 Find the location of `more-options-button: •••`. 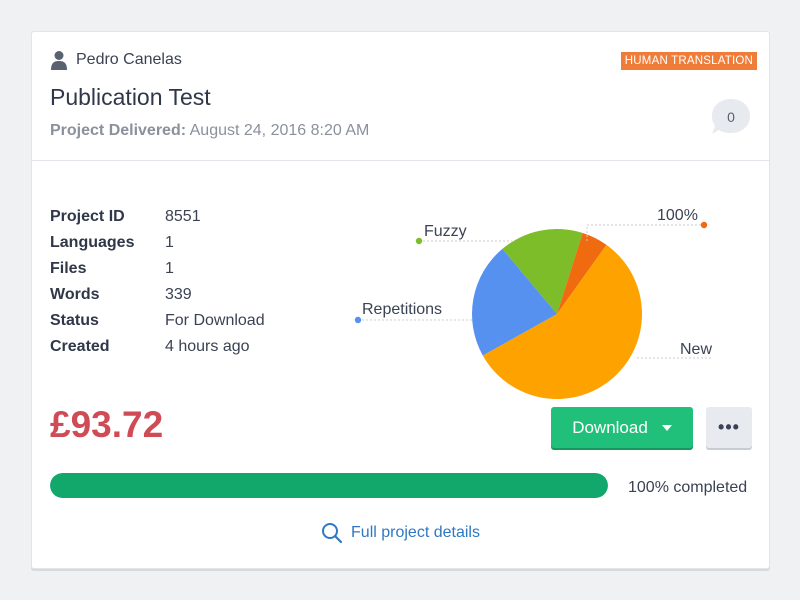

more-options-button: ••• is located at coordinates (729, 427).